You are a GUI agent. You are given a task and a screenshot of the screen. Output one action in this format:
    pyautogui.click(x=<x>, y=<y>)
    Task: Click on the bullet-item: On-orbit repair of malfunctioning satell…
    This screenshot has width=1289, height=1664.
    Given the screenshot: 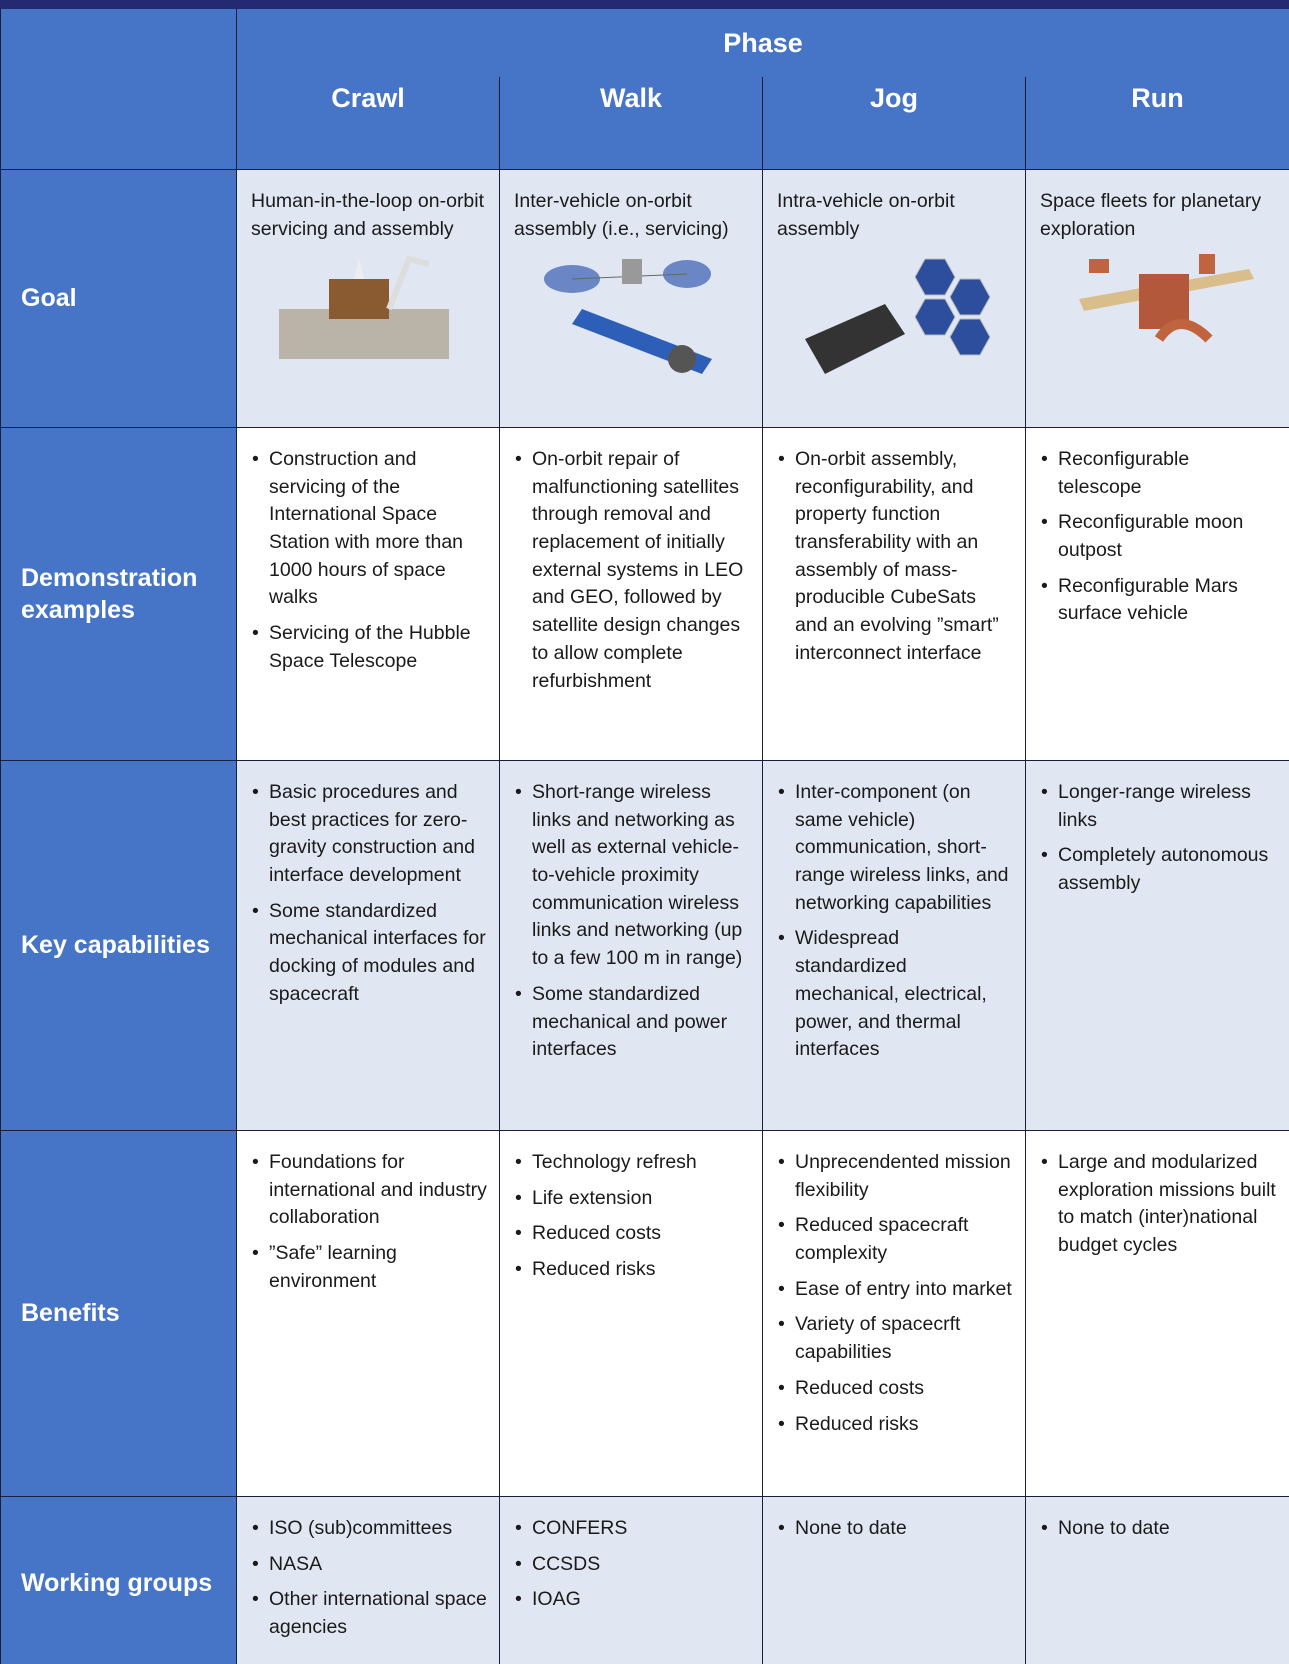 What is the action you would take?
    pyautogui.click(x=632, y=570)
    